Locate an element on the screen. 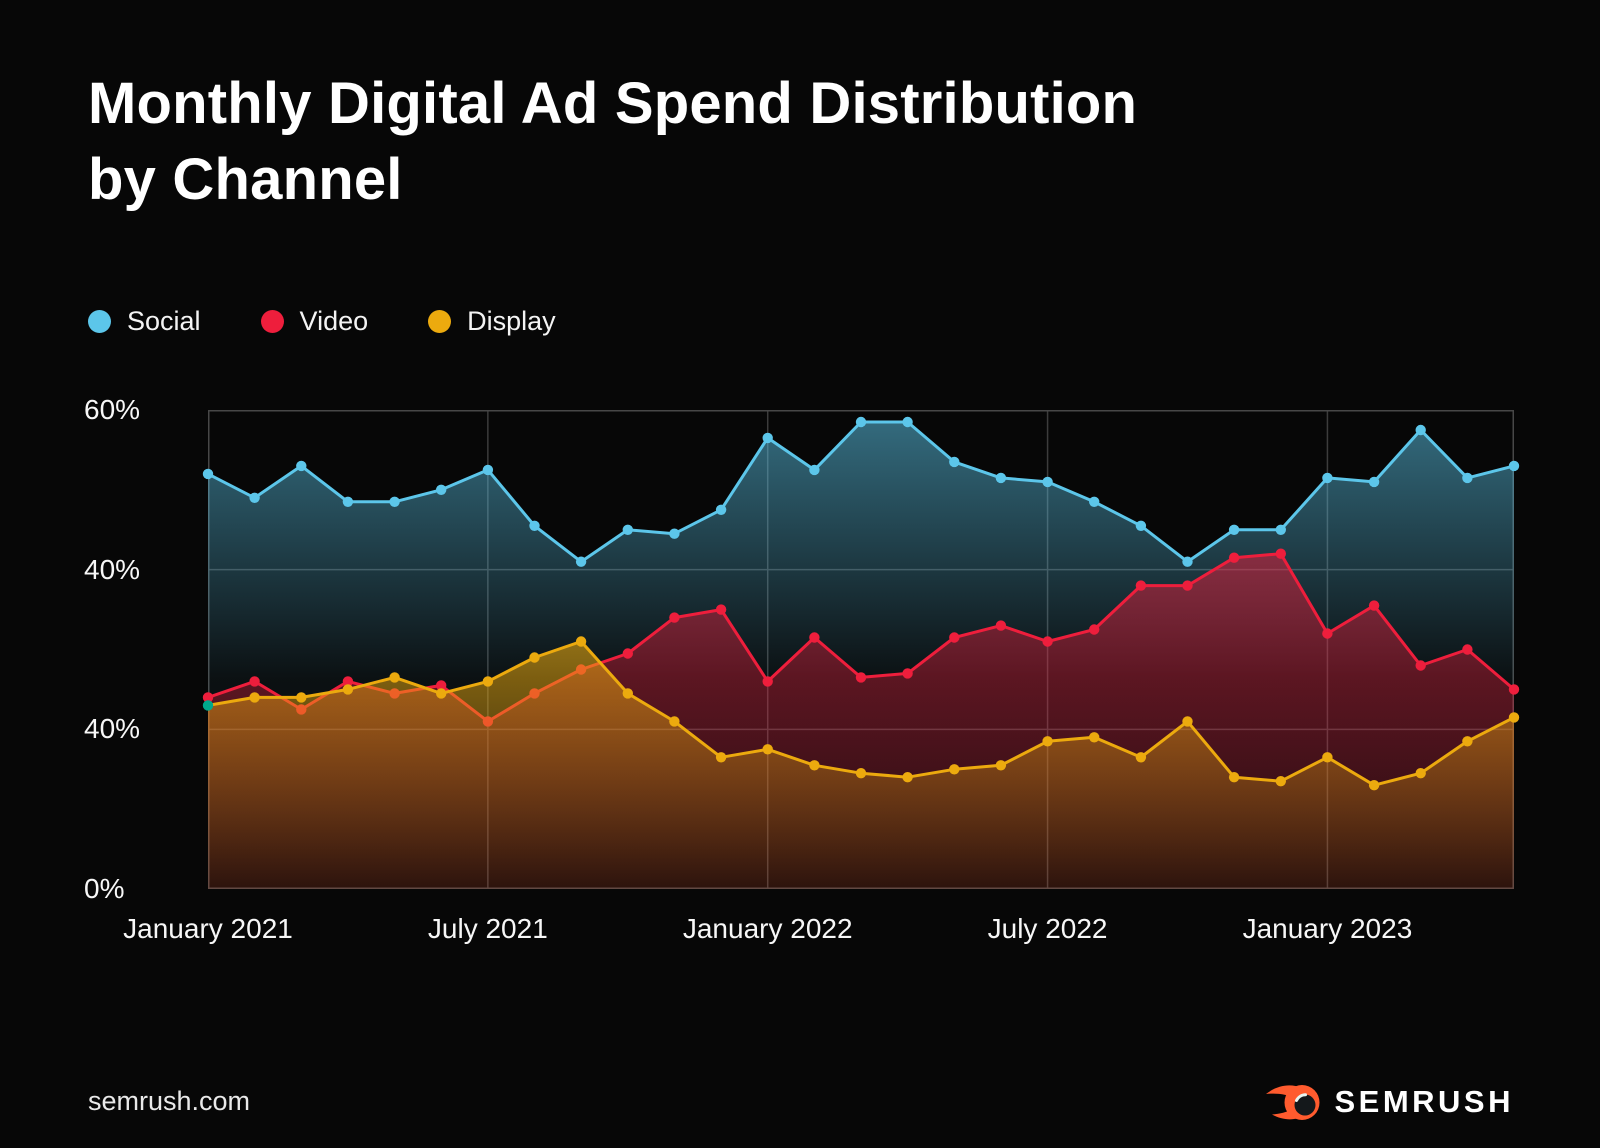 The image size is (1600, 1148). x-axis-label: July 2022 is located at coordinates (1047, 928).